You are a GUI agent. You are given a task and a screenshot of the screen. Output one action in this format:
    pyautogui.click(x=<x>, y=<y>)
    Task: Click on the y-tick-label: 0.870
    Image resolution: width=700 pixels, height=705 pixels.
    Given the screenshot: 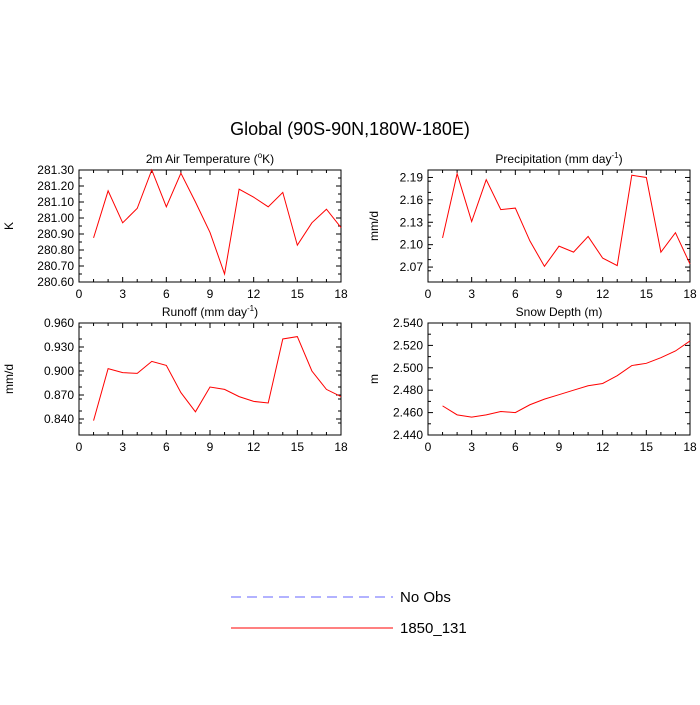 What is the action you would take?
    pyautogui.click(x=59, y=395)
    